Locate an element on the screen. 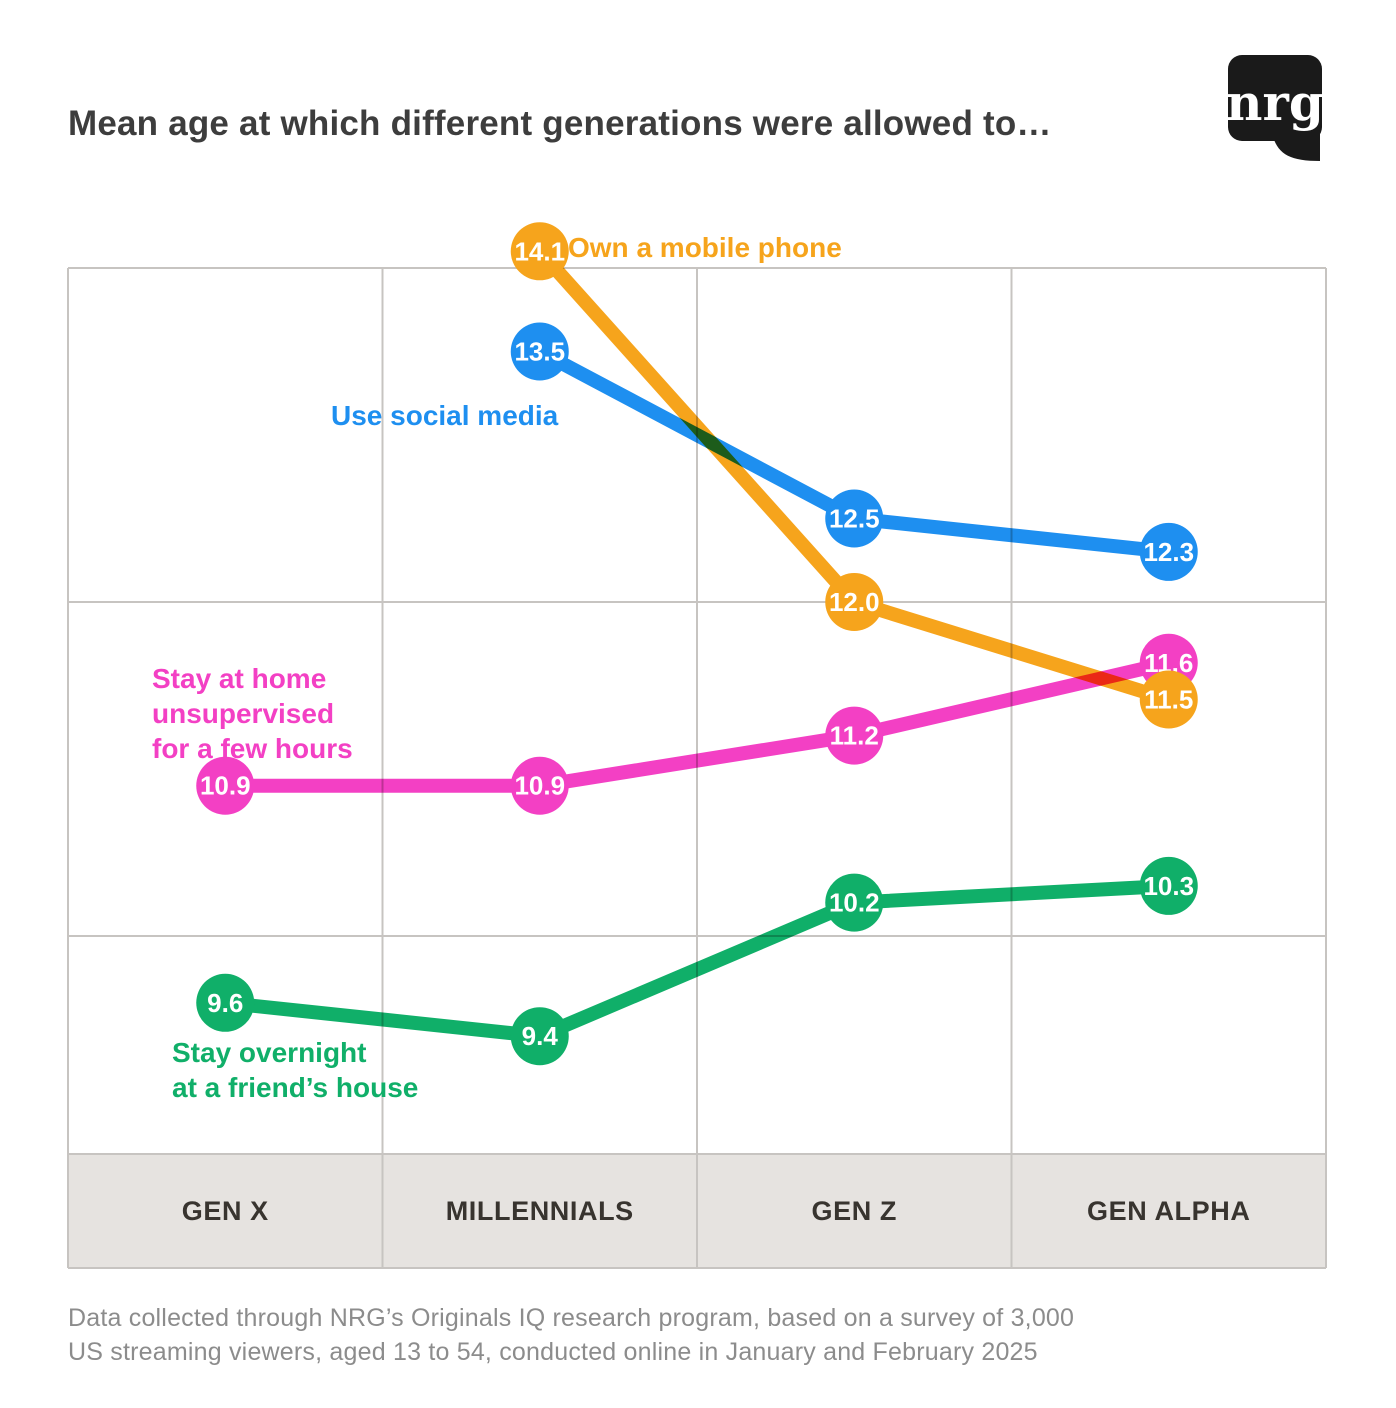 This screenshot has height=1408, width=1396. data-point-value: 10.2 is located at coordinates (854, 903).